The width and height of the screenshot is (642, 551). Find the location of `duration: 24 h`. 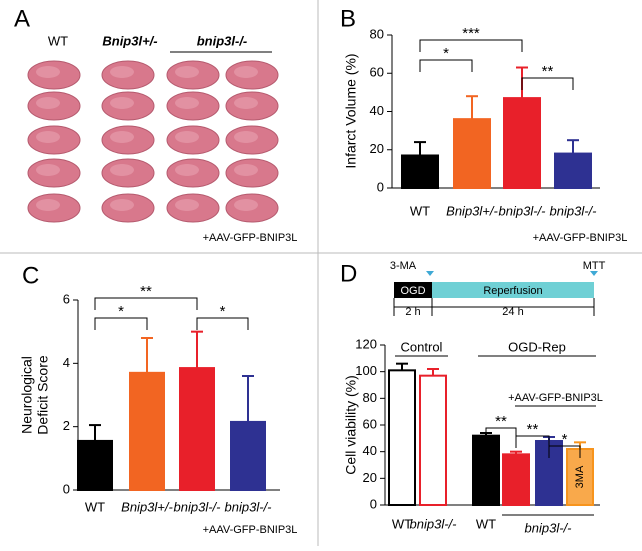

duration: 24 h is located at coordinates (512, 312).